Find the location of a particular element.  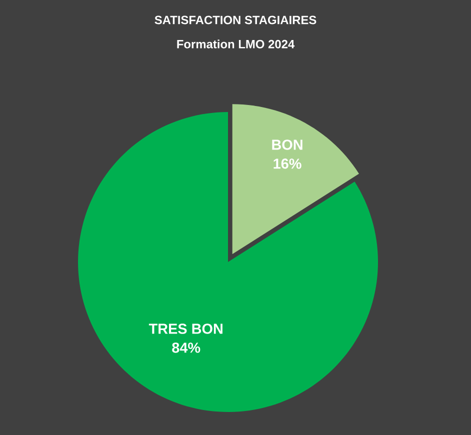

data-label: 16% is located at coordinates (288, 163).